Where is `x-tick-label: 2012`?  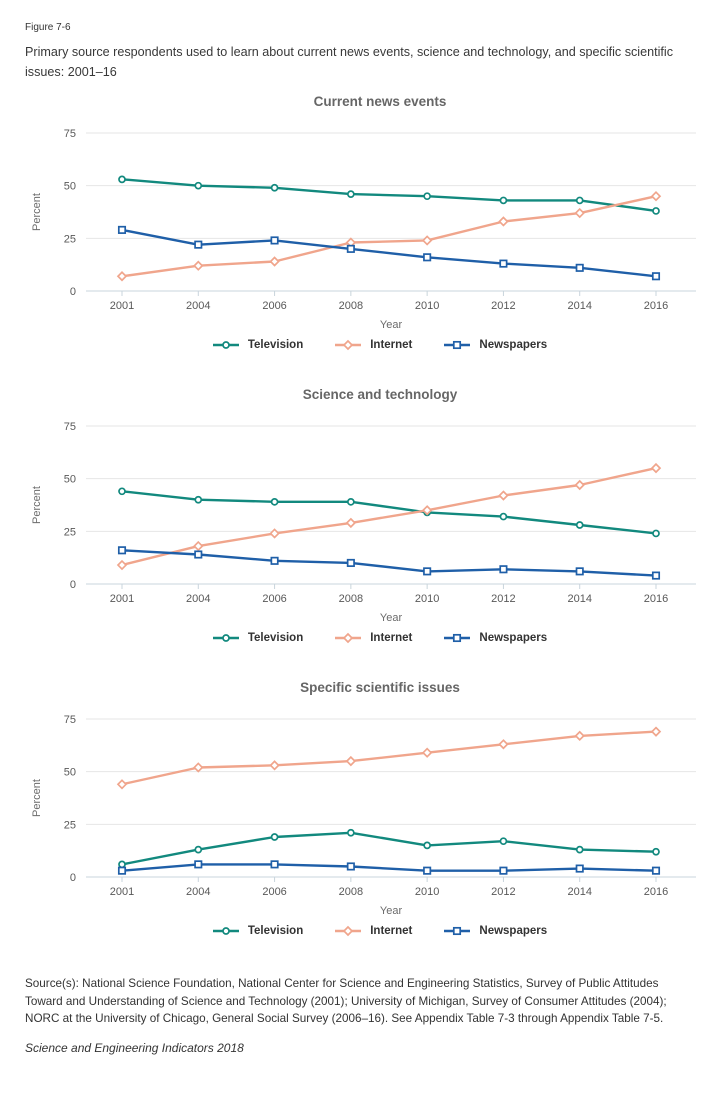 x-tick-label: 2012 is located at coordinates (503, 892).